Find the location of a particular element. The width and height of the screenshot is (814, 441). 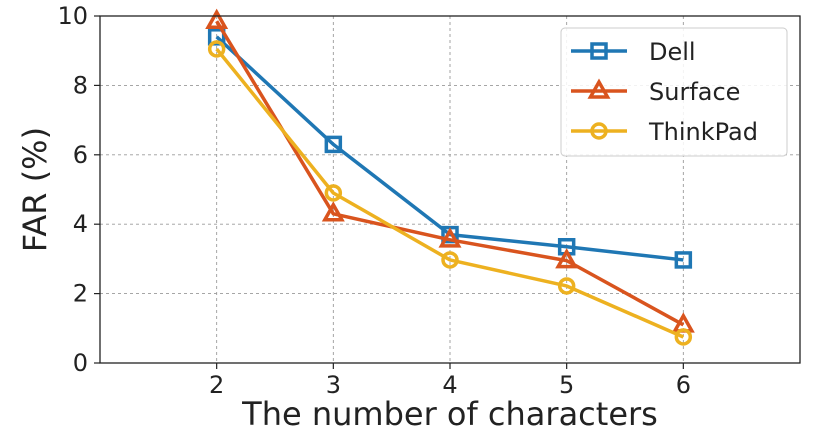

x-tick-label: 4 is located at coordinates (449, 385).